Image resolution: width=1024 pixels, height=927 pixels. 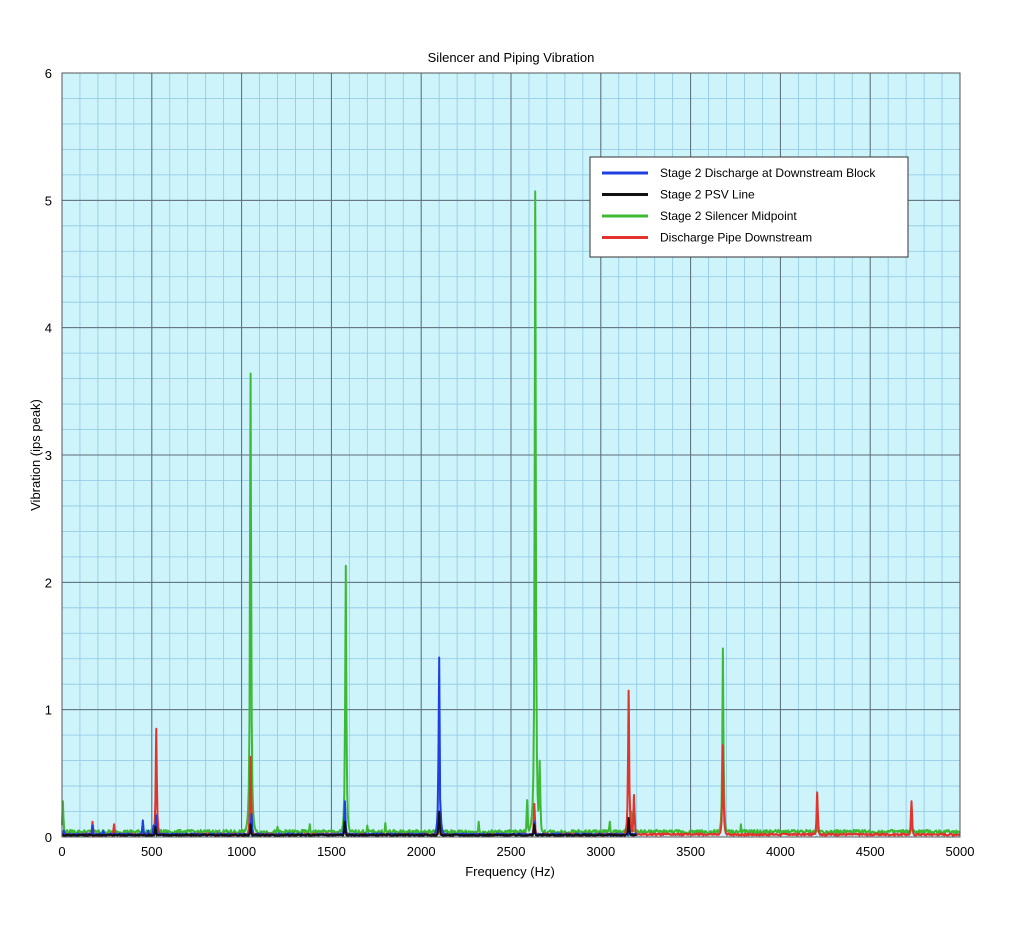 What do you see at coordinates (48, 582) in the screenshot?
I see `y-tick-label: 2` at bounding box center [48, 582].